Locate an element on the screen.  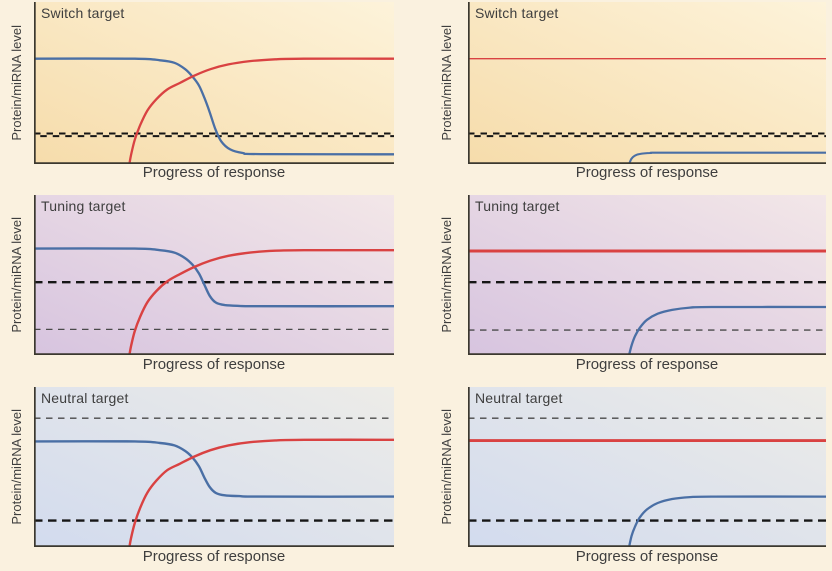
panel-neutral-left: Neutral target is located at coordinates (214, 467).